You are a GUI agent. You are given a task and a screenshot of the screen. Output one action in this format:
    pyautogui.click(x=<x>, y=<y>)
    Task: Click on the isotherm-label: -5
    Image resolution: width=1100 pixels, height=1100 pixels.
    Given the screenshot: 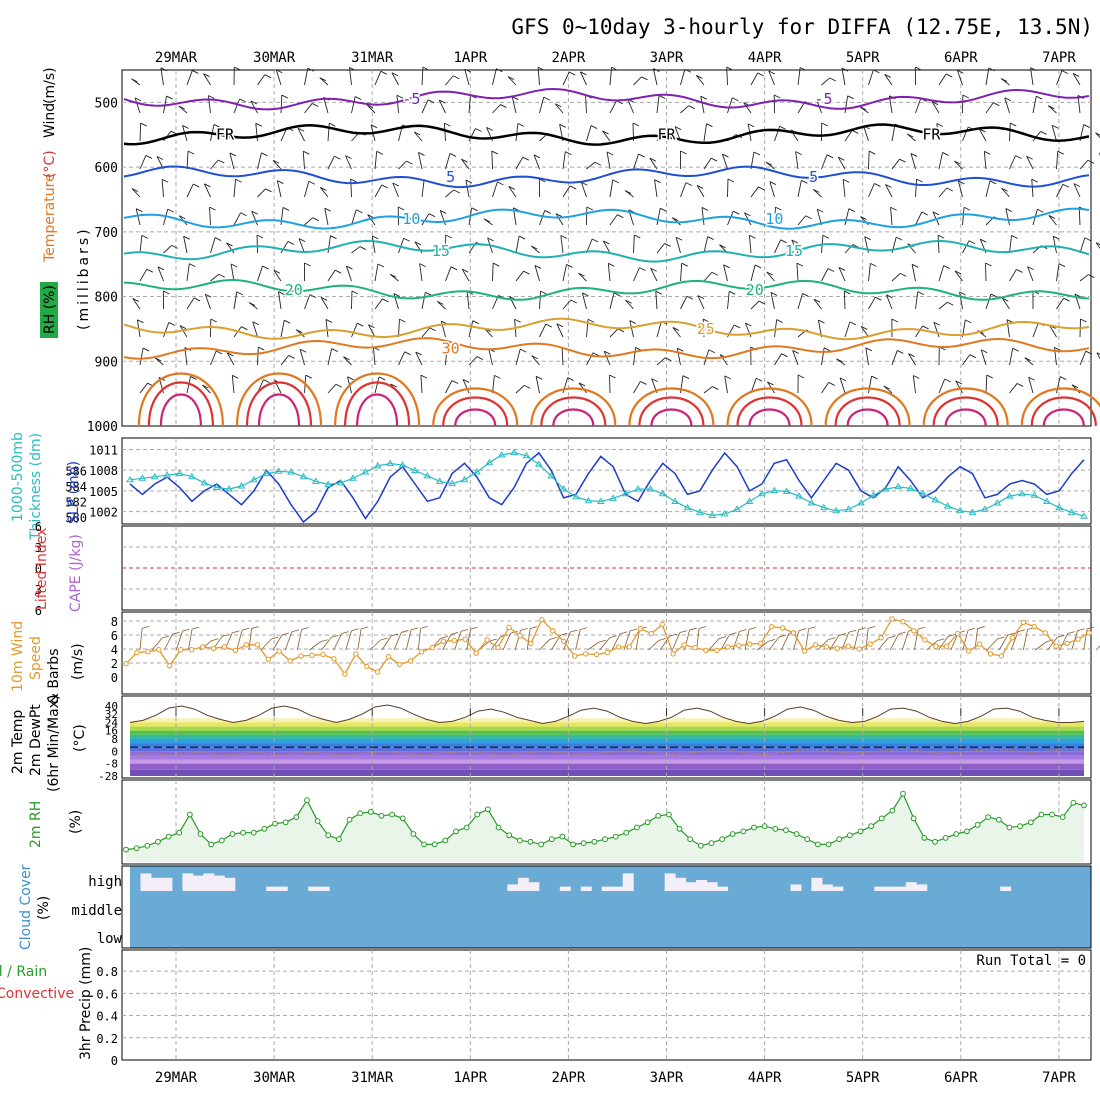 What is the action you would take?
    pyautogui.click(x=411, y=99)
    